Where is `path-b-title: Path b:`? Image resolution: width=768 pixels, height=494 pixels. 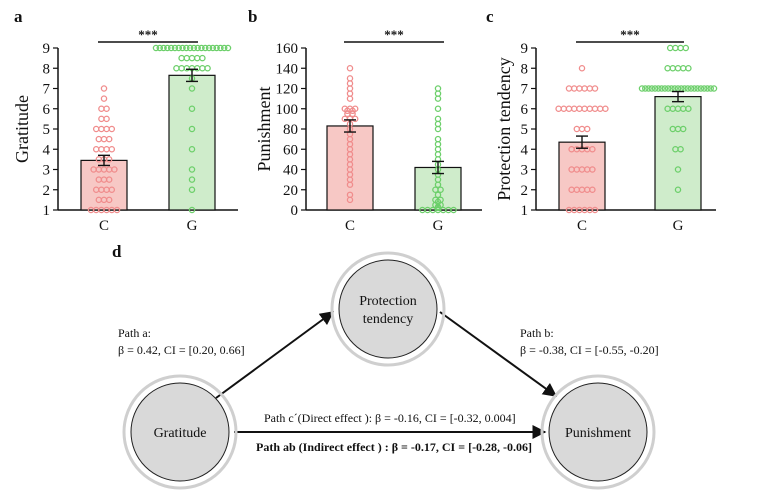
path-b-title: Path b: is located at coordinates (537, 333).